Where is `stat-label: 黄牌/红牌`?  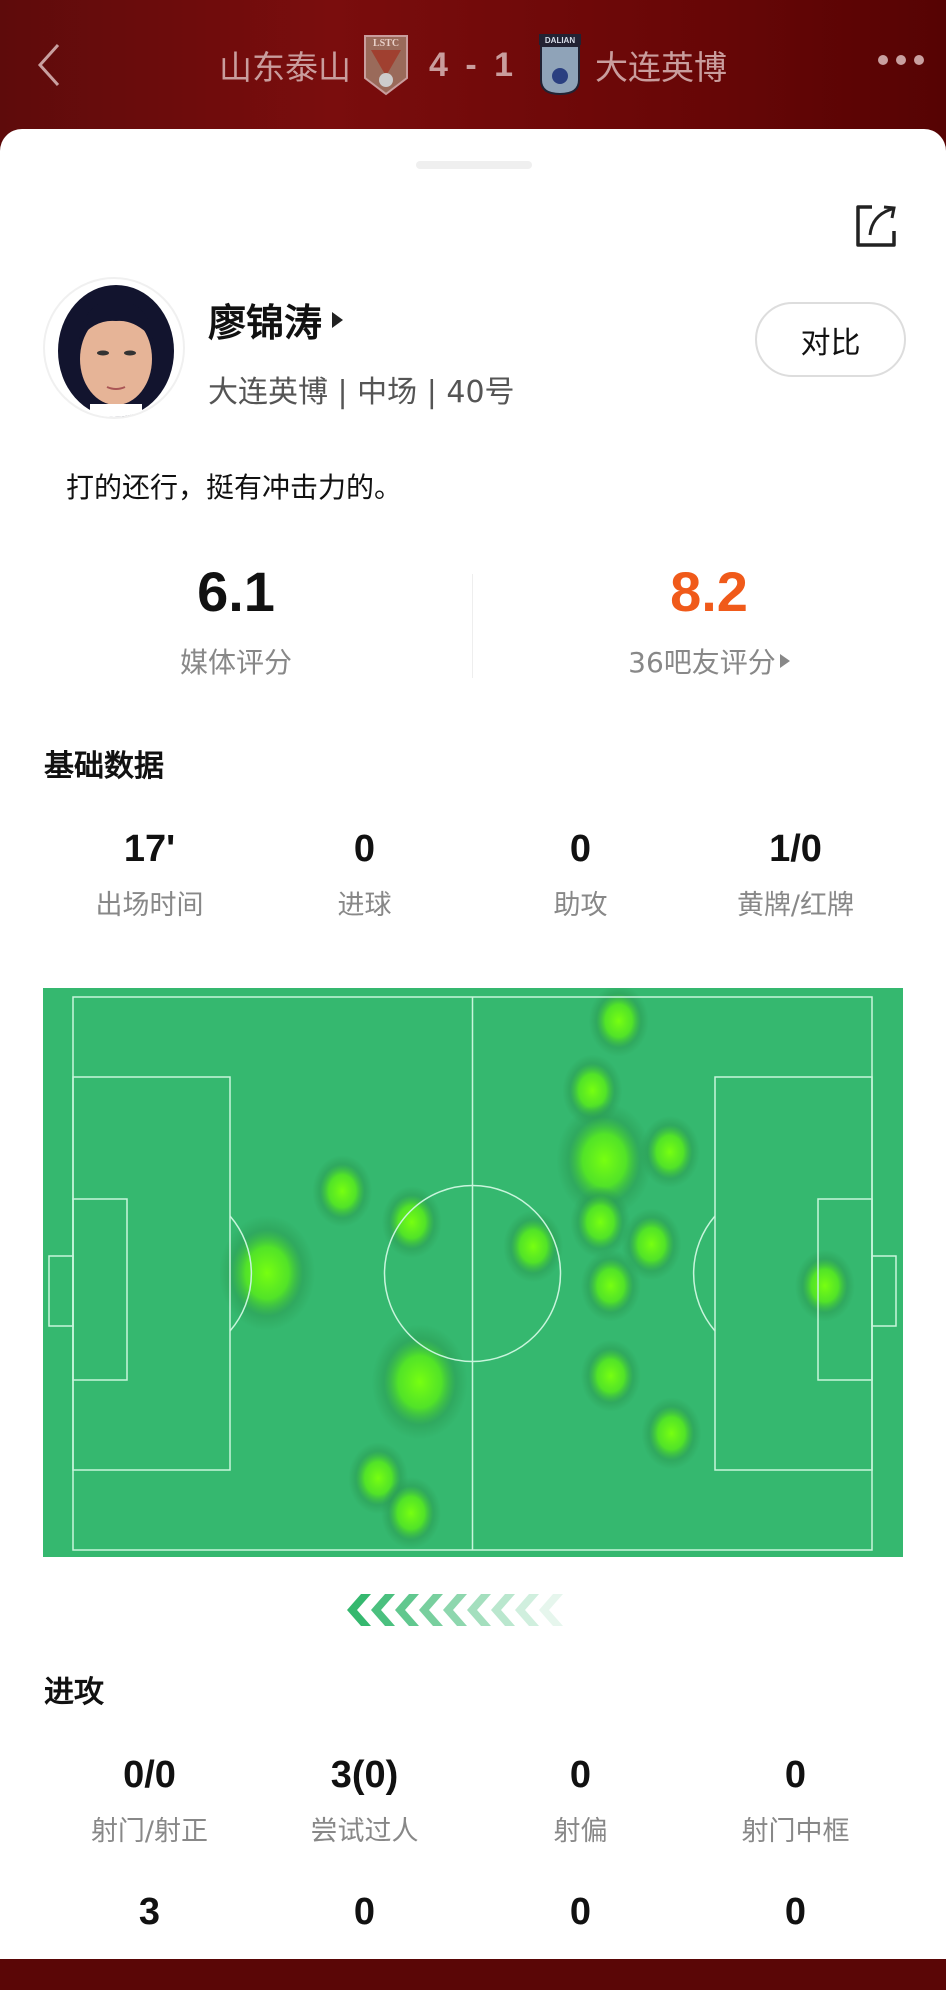
stat-label: 黄牌/红牌 is located at coordinates (795, 905).